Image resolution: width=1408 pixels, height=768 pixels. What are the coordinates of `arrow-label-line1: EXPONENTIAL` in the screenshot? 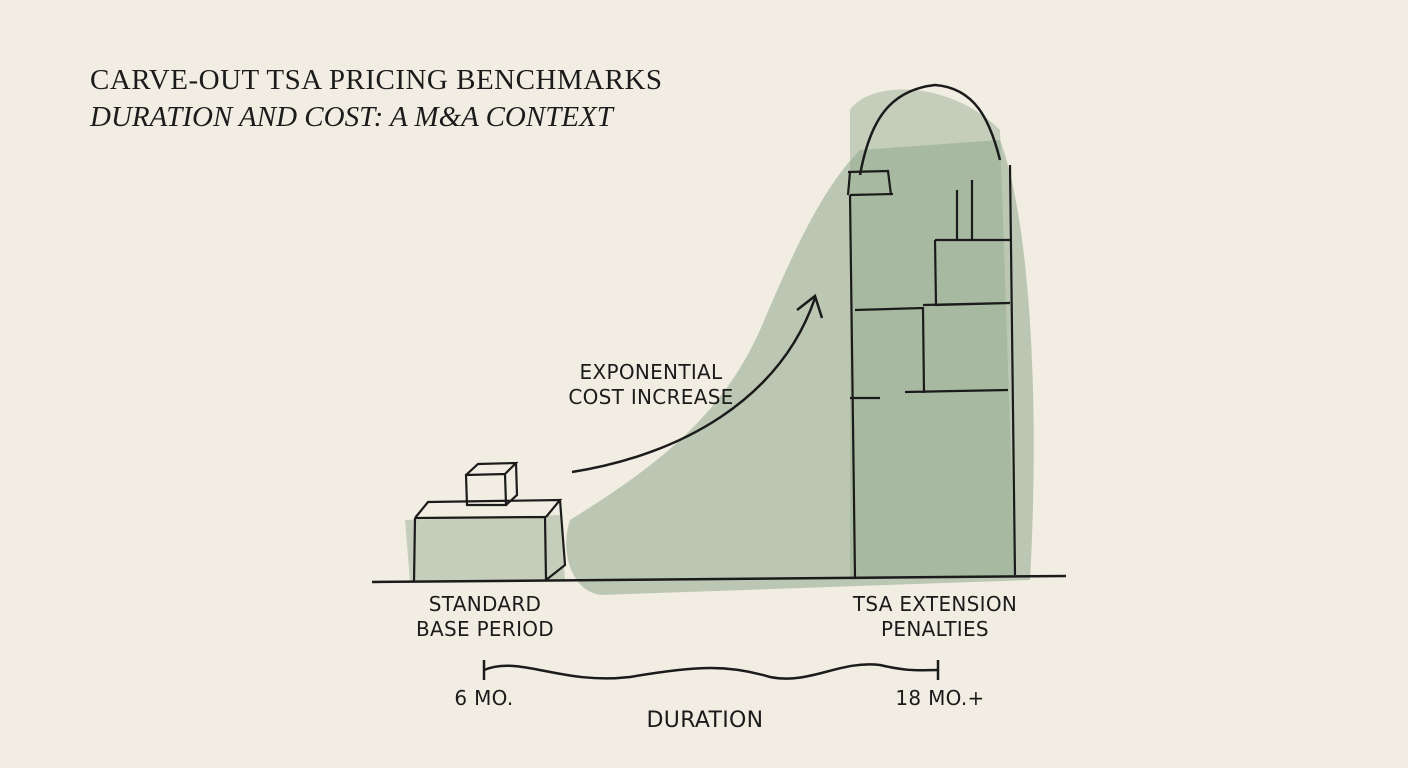 It's located at (651, 372).